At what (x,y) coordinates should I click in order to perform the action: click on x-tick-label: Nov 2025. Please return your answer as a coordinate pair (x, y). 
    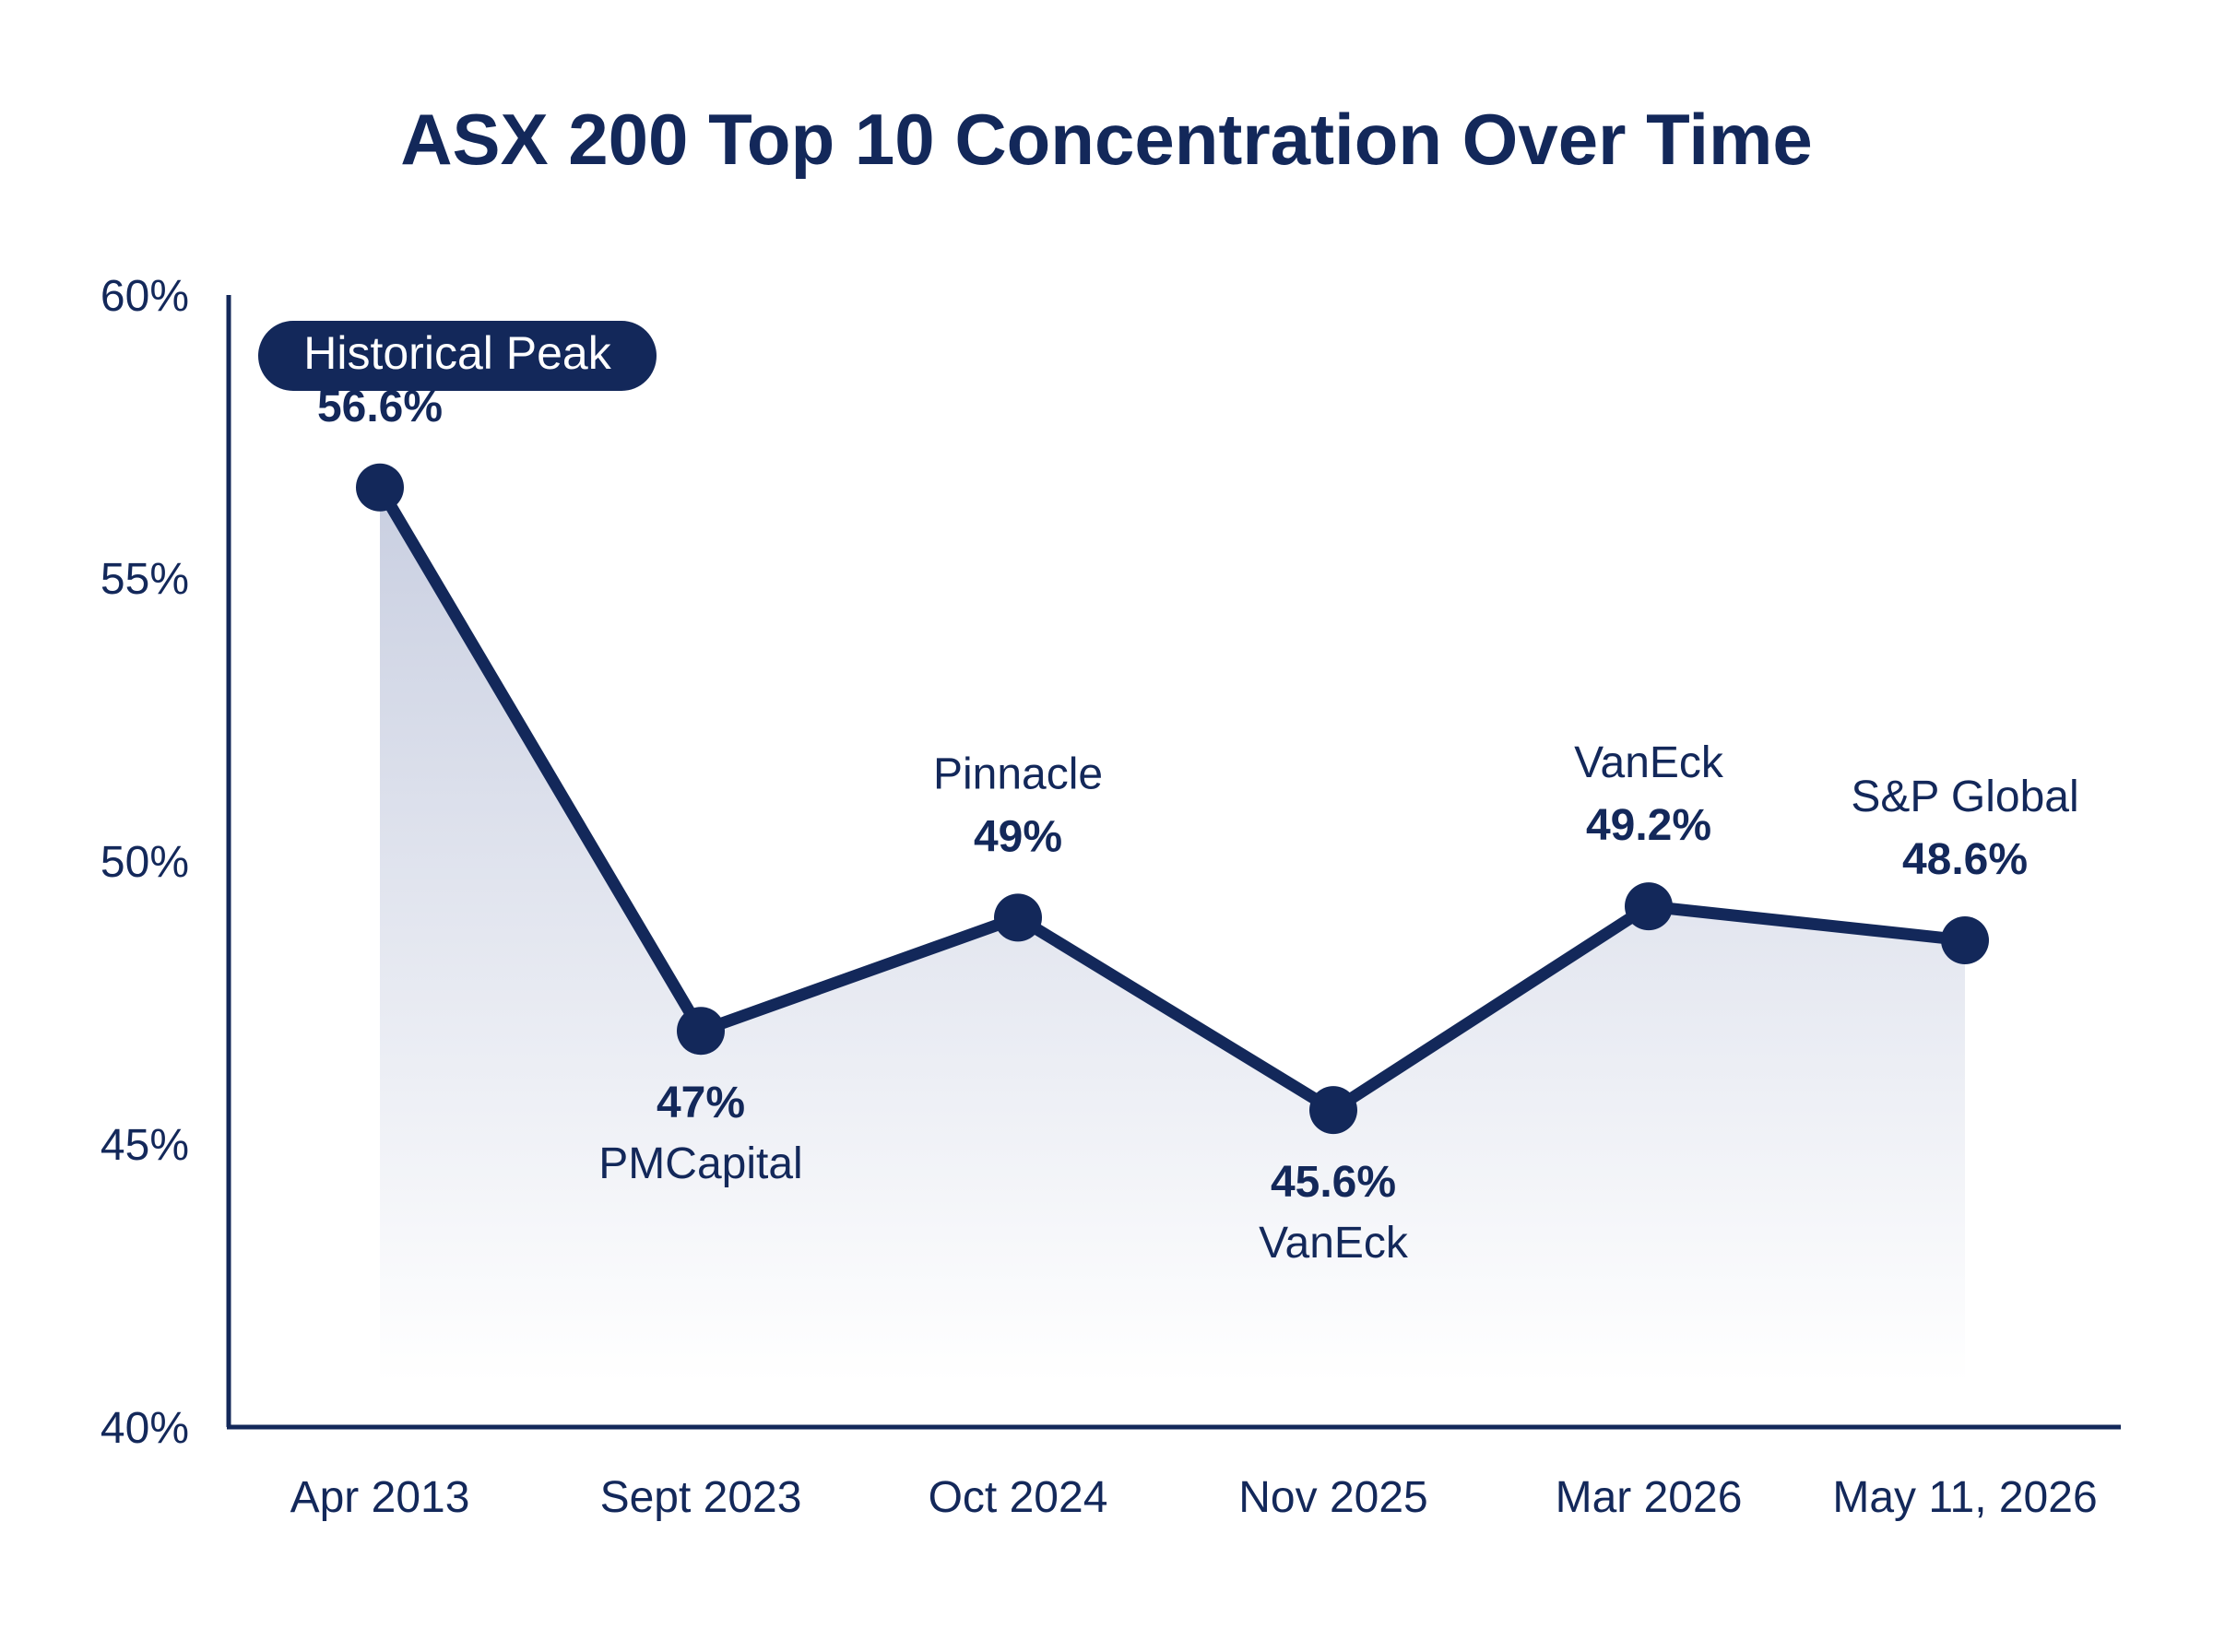
    Looking at the image, I should click on (1332, 1497).